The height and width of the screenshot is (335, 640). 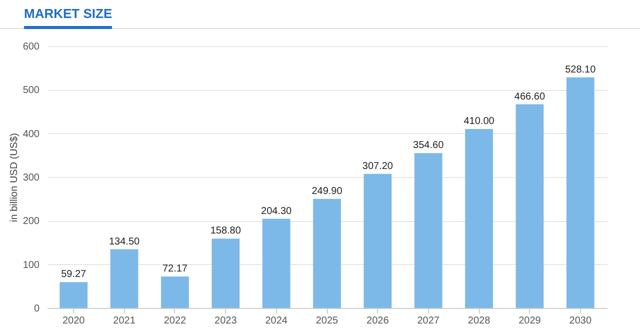 What do you see at coordinates (479, 121) in the screenshot?
I see `data-label: 410.00` at bounding box center [479, 121].